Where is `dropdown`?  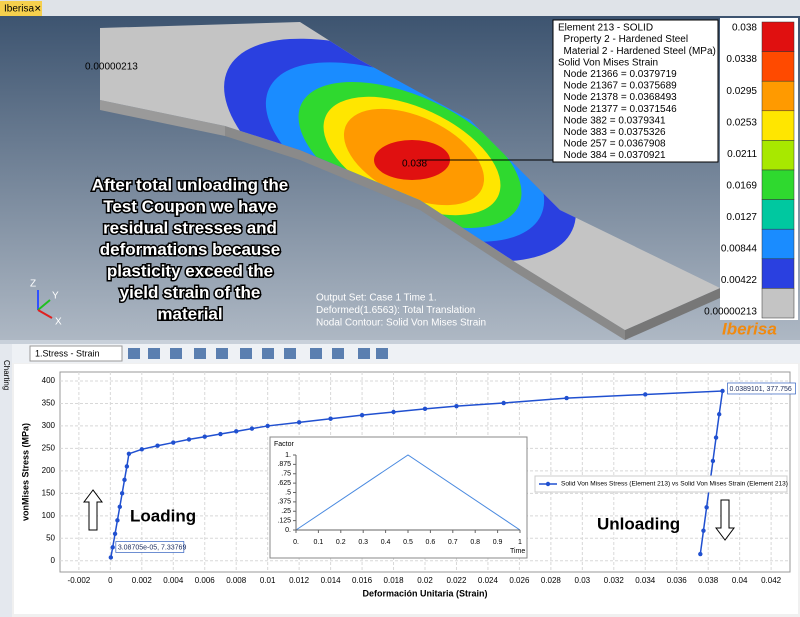
dropdown is located at coordinates (76, 353).